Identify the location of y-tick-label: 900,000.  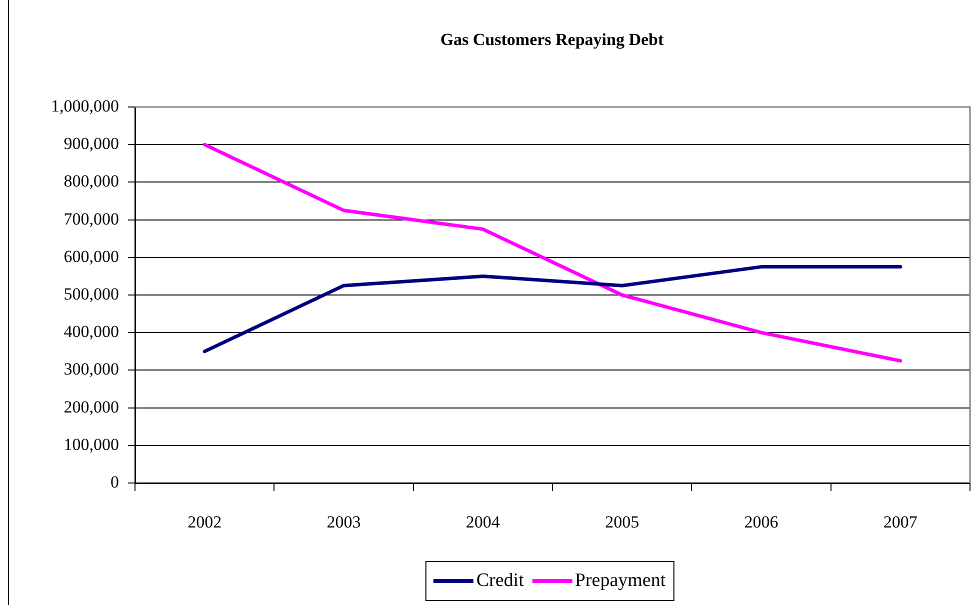
(91, 144).